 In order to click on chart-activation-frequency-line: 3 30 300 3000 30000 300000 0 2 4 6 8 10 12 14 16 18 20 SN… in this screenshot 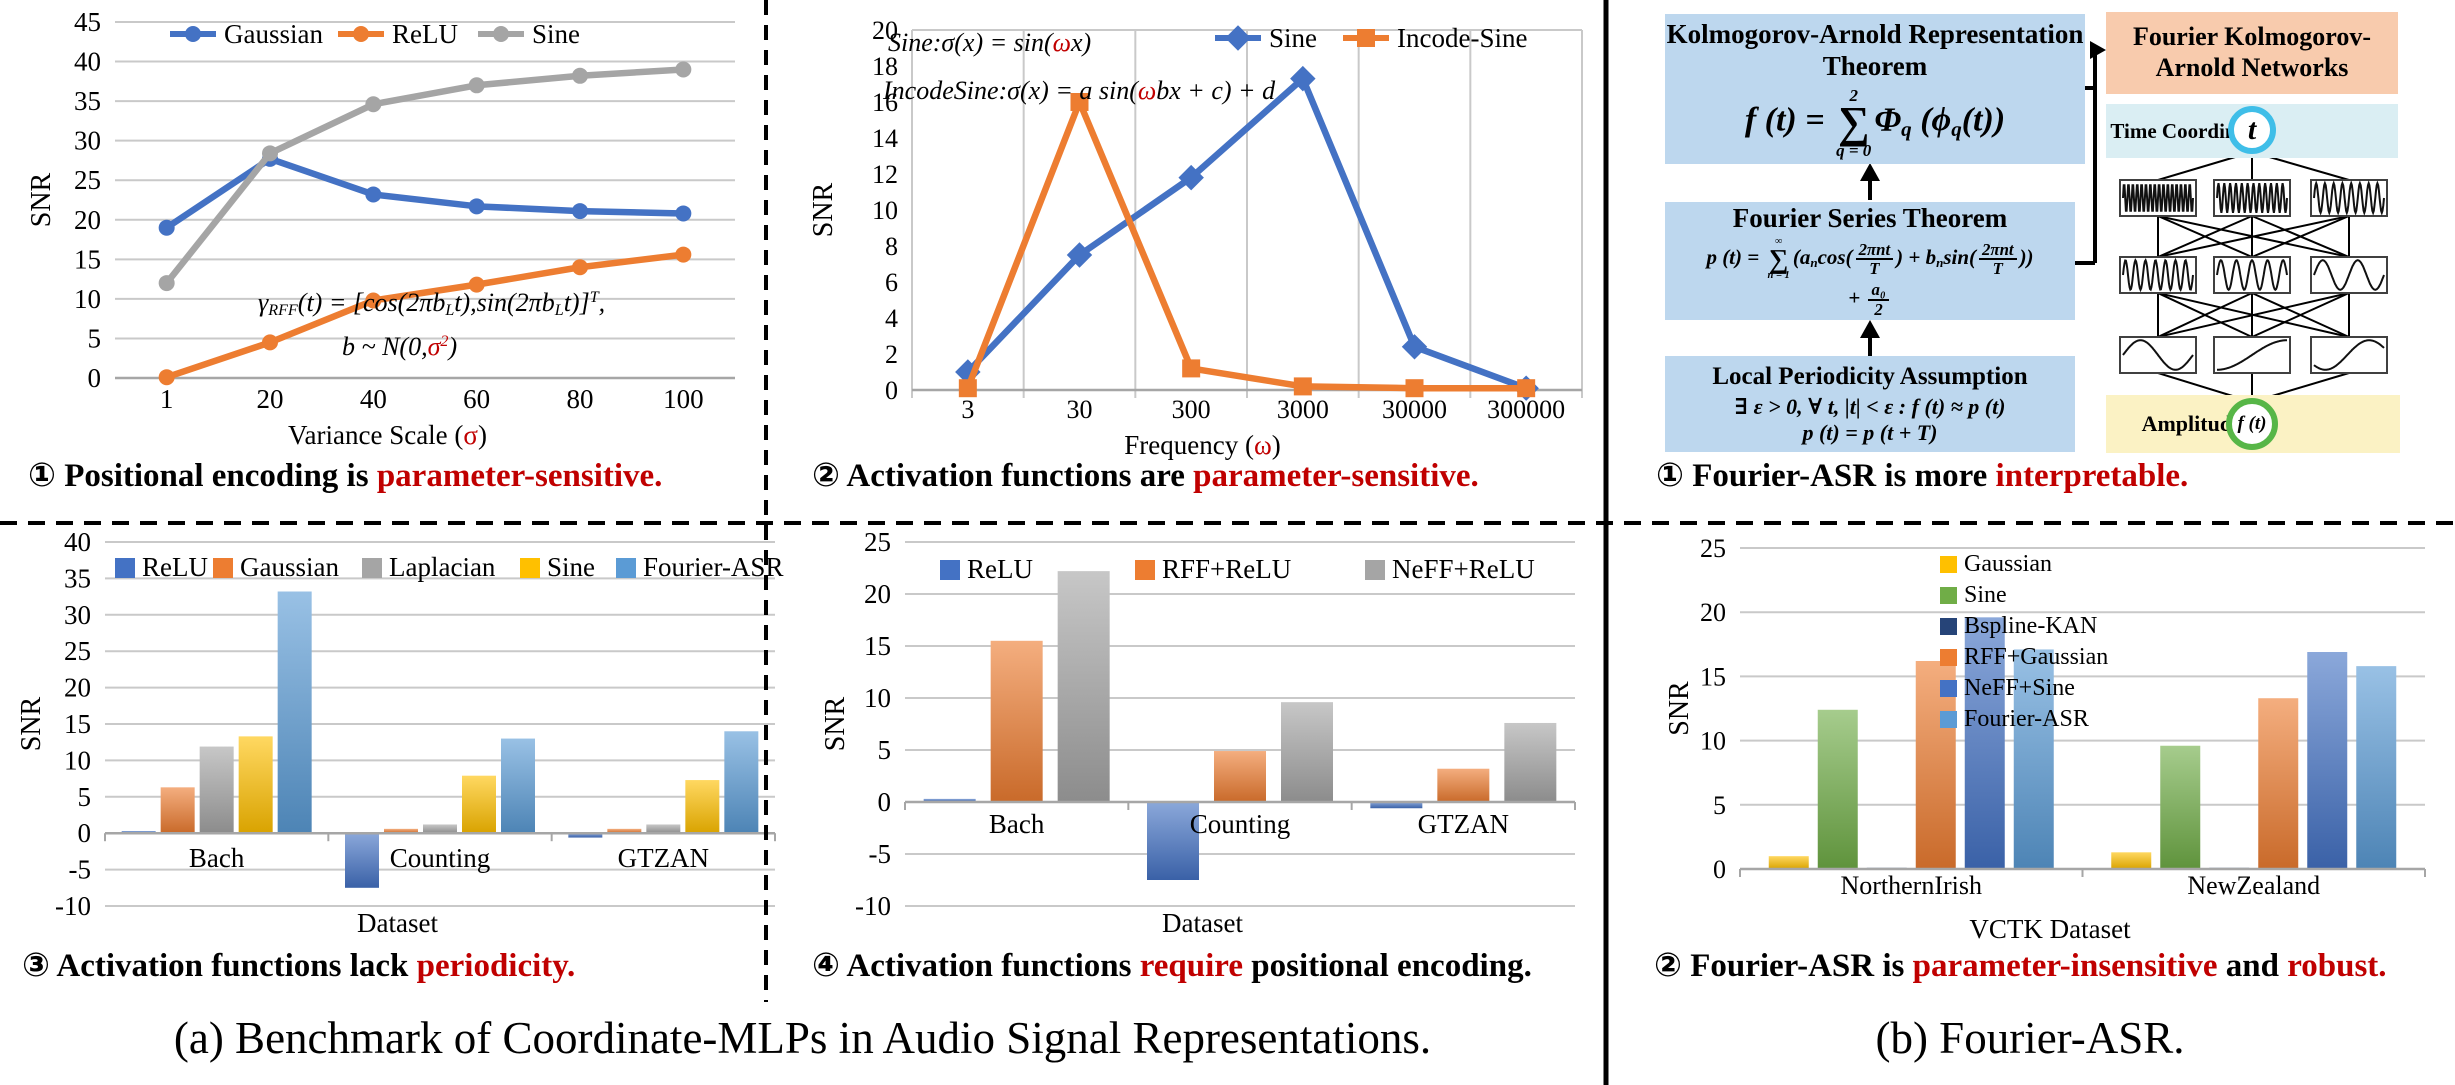, I will do `click(1202, 233)`.